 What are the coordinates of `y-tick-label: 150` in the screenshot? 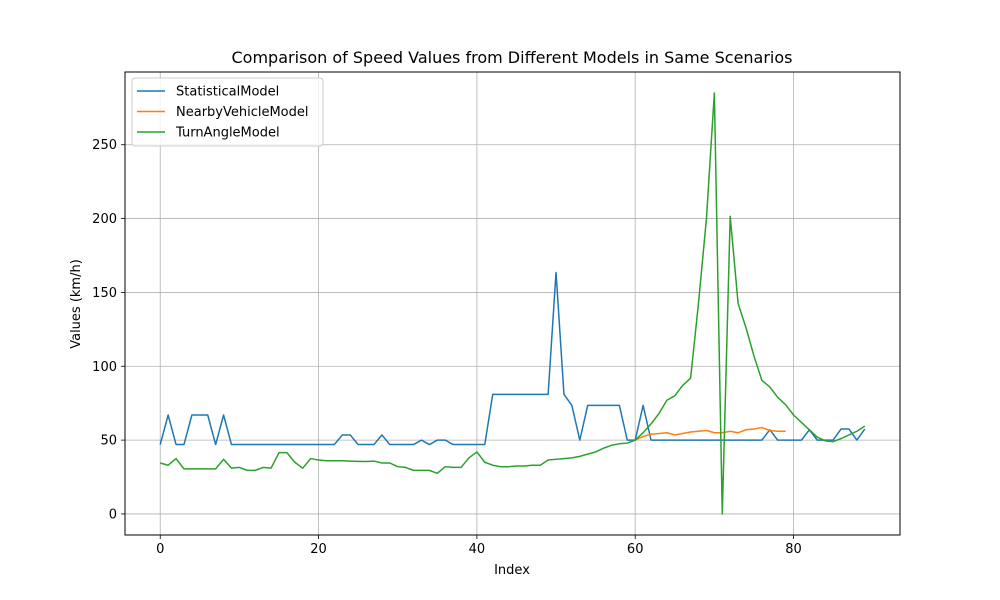 It's located at (104, 293).